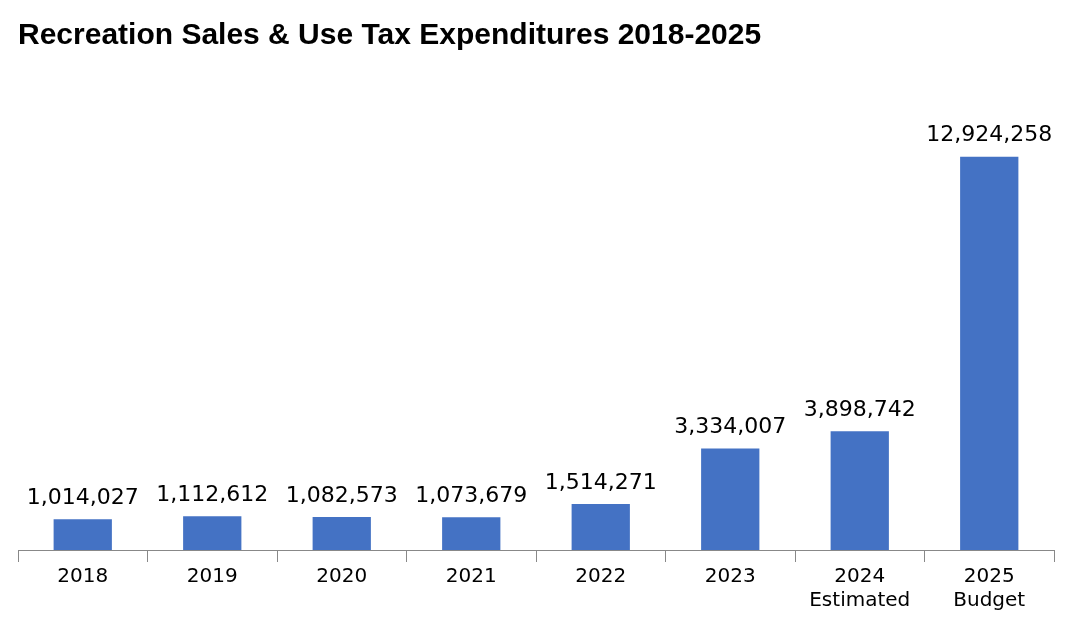 This screenshot has height=638, width=1086. I want to click on x-tick-label: 2019, so click(212, 575).